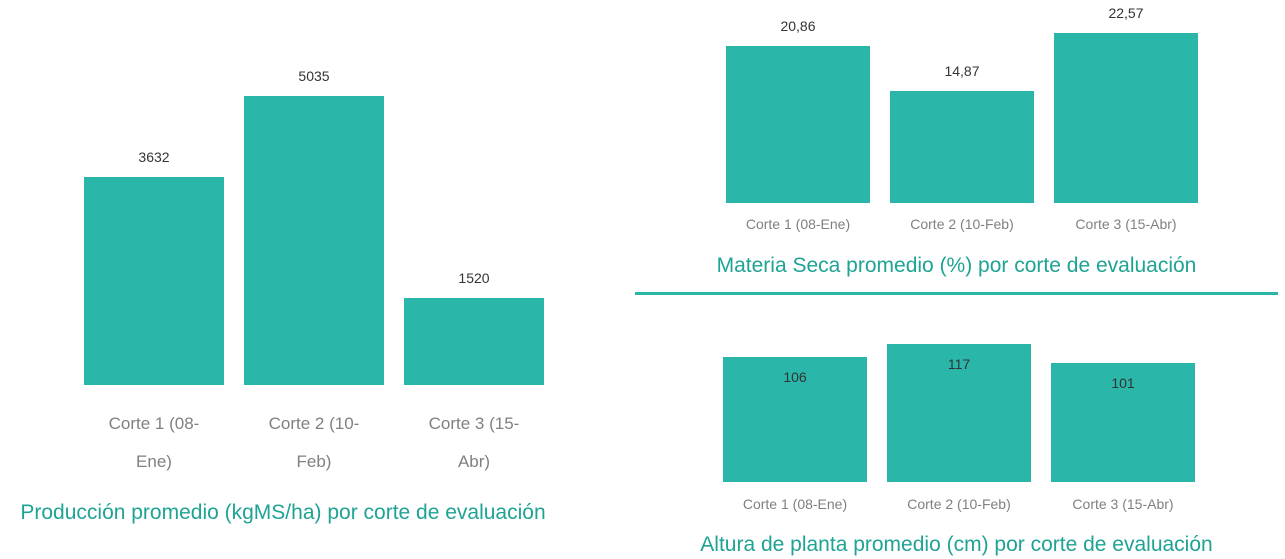 This screenshot has height=559, width=1285. What do you see at coordinates (795, 376) in the screenshot?
I see `value-label: 106` at bounding box center [795, 376].